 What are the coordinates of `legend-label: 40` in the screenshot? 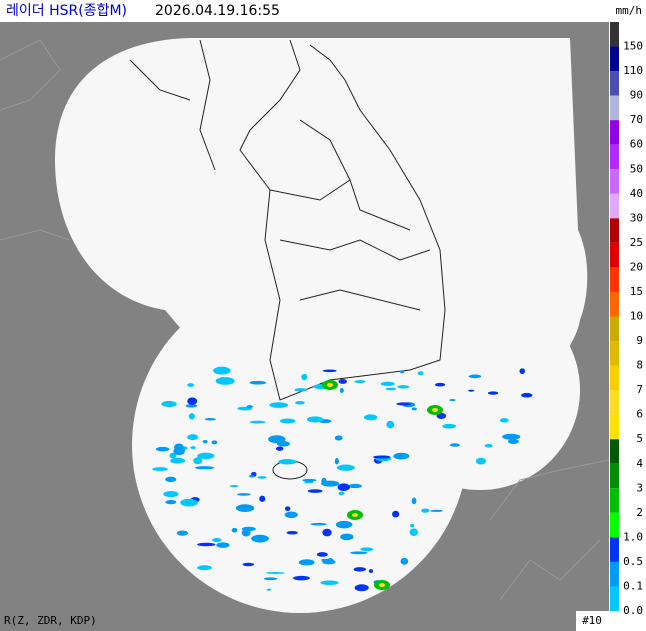 It's located at (636, 193).